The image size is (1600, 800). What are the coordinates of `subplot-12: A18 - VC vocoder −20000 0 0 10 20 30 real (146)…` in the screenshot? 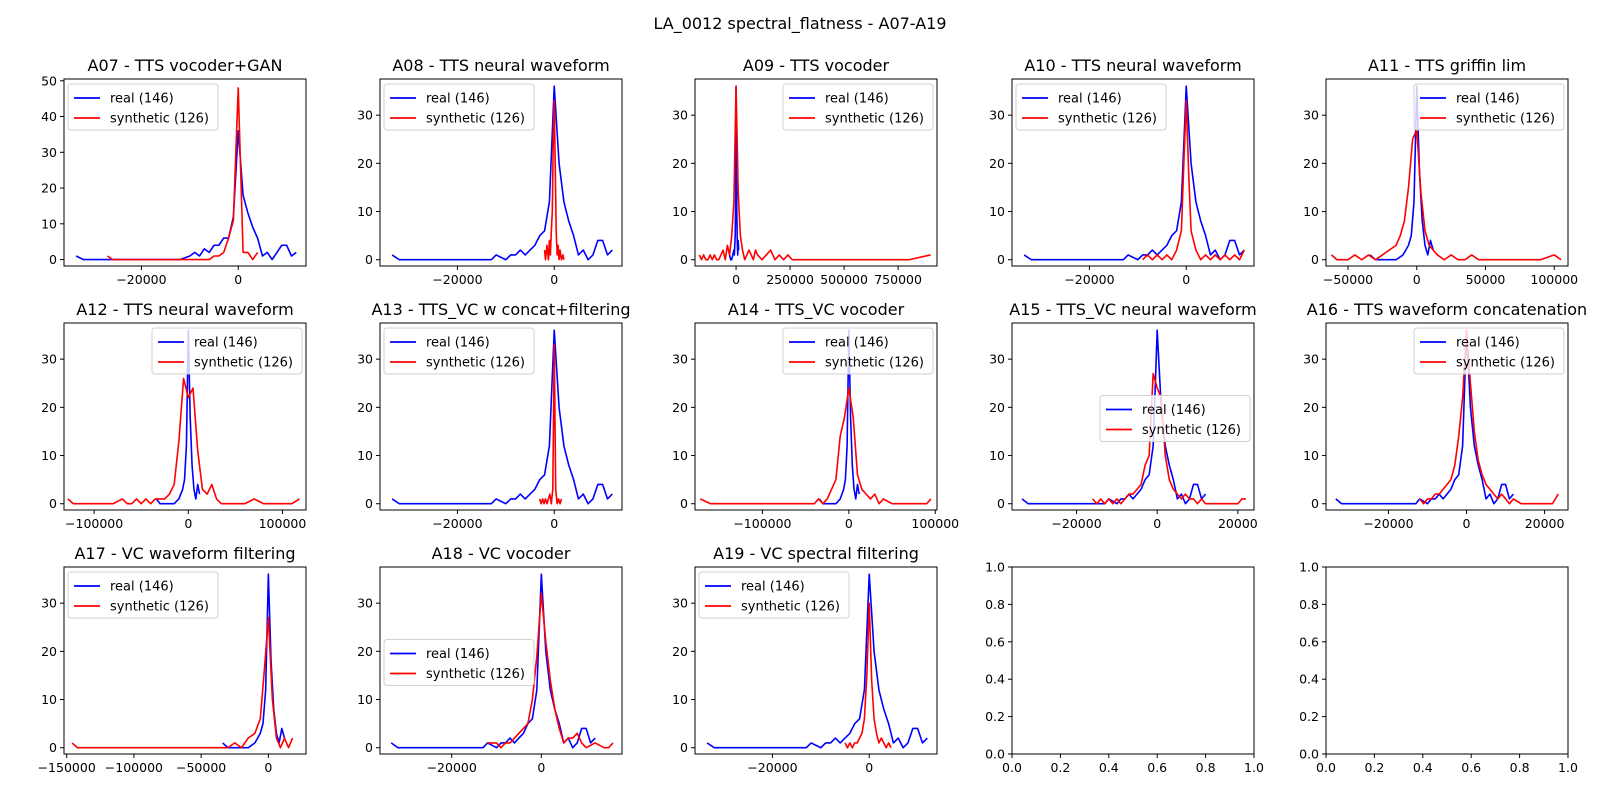 It's located at (490, 659).